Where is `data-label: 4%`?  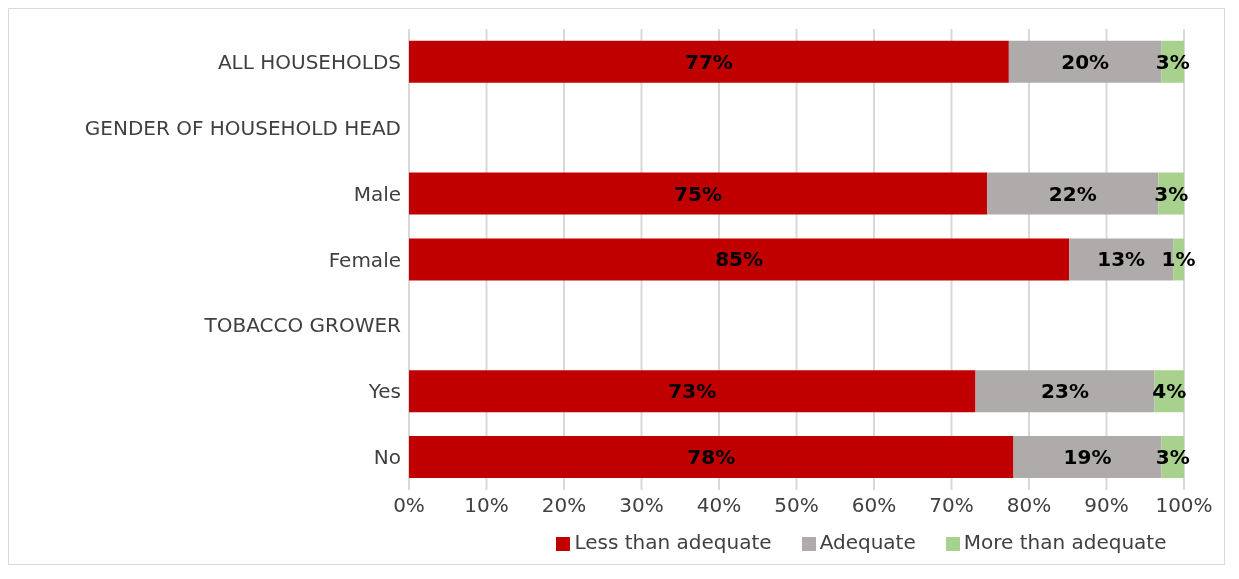
data-label: 4% is located at coordinates (1169, 391).